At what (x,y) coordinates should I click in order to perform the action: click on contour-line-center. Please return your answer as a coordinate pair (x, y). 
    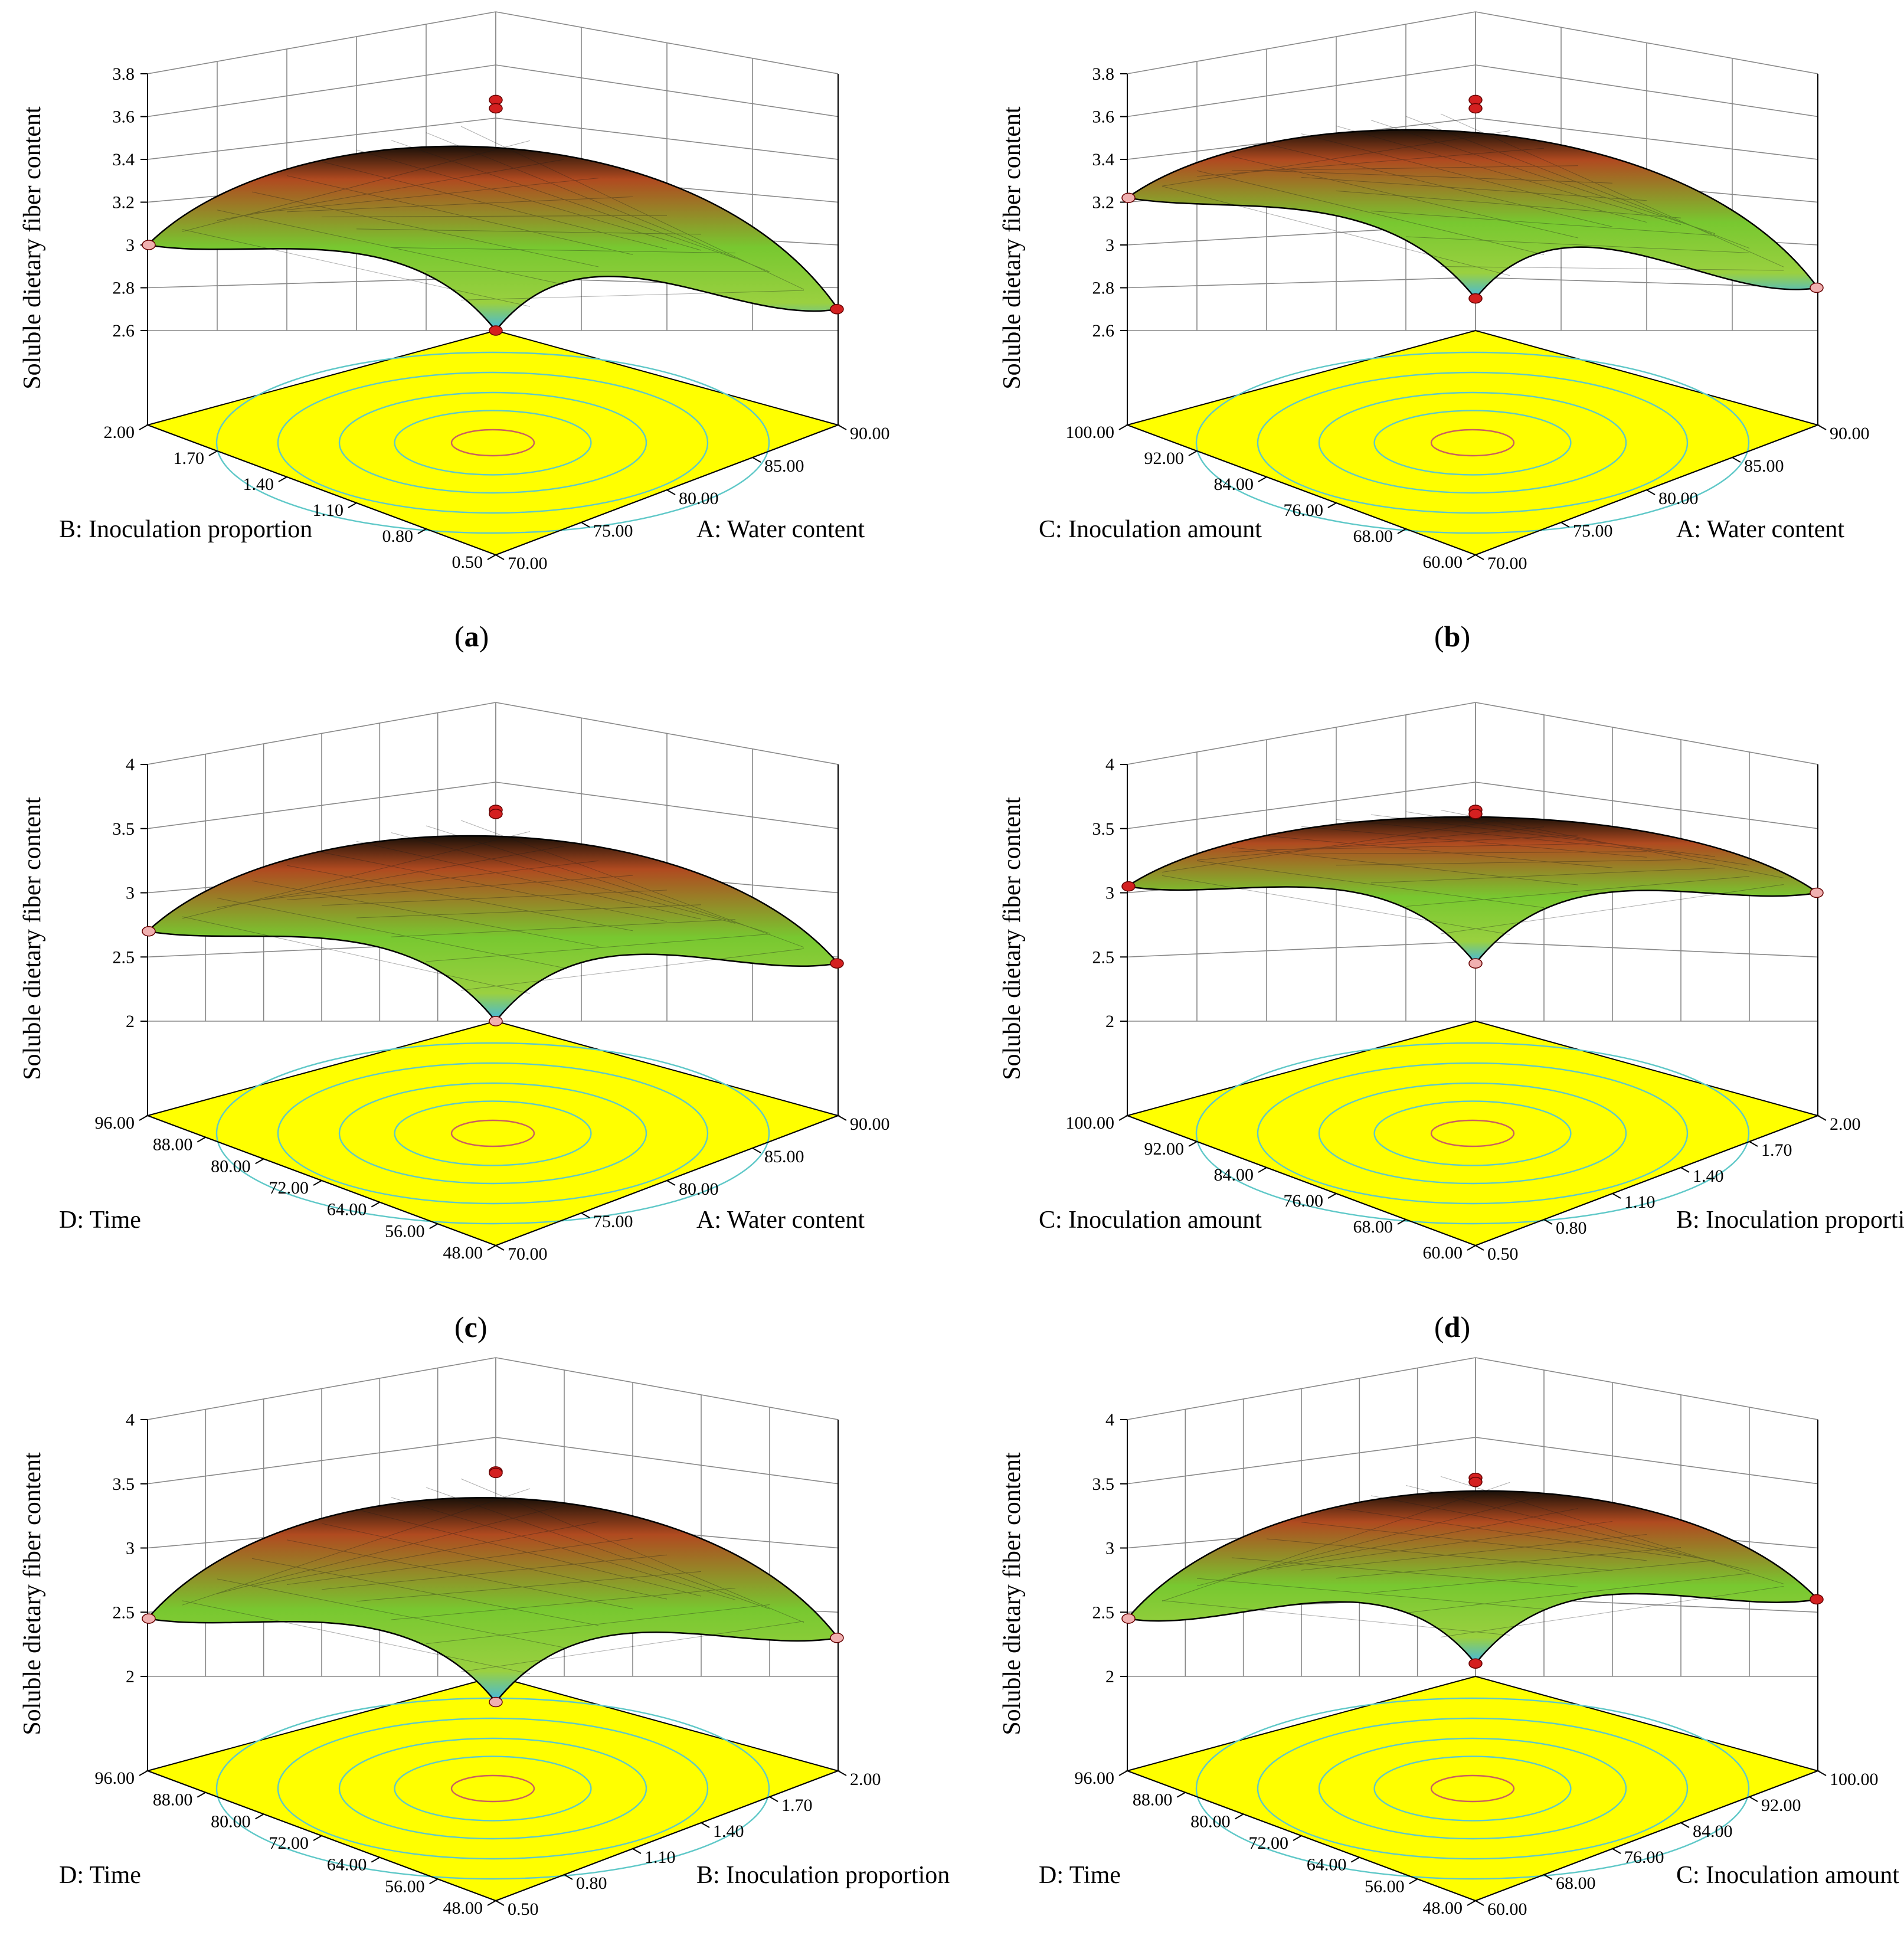
    Looking at the image, I should click on (1472, 443).